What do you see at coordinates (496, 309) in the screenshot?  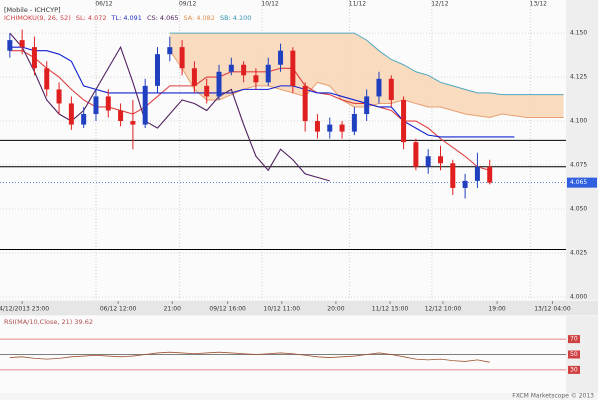 I see `x-tick-label: 19:00` at bounding box center [496, 309].